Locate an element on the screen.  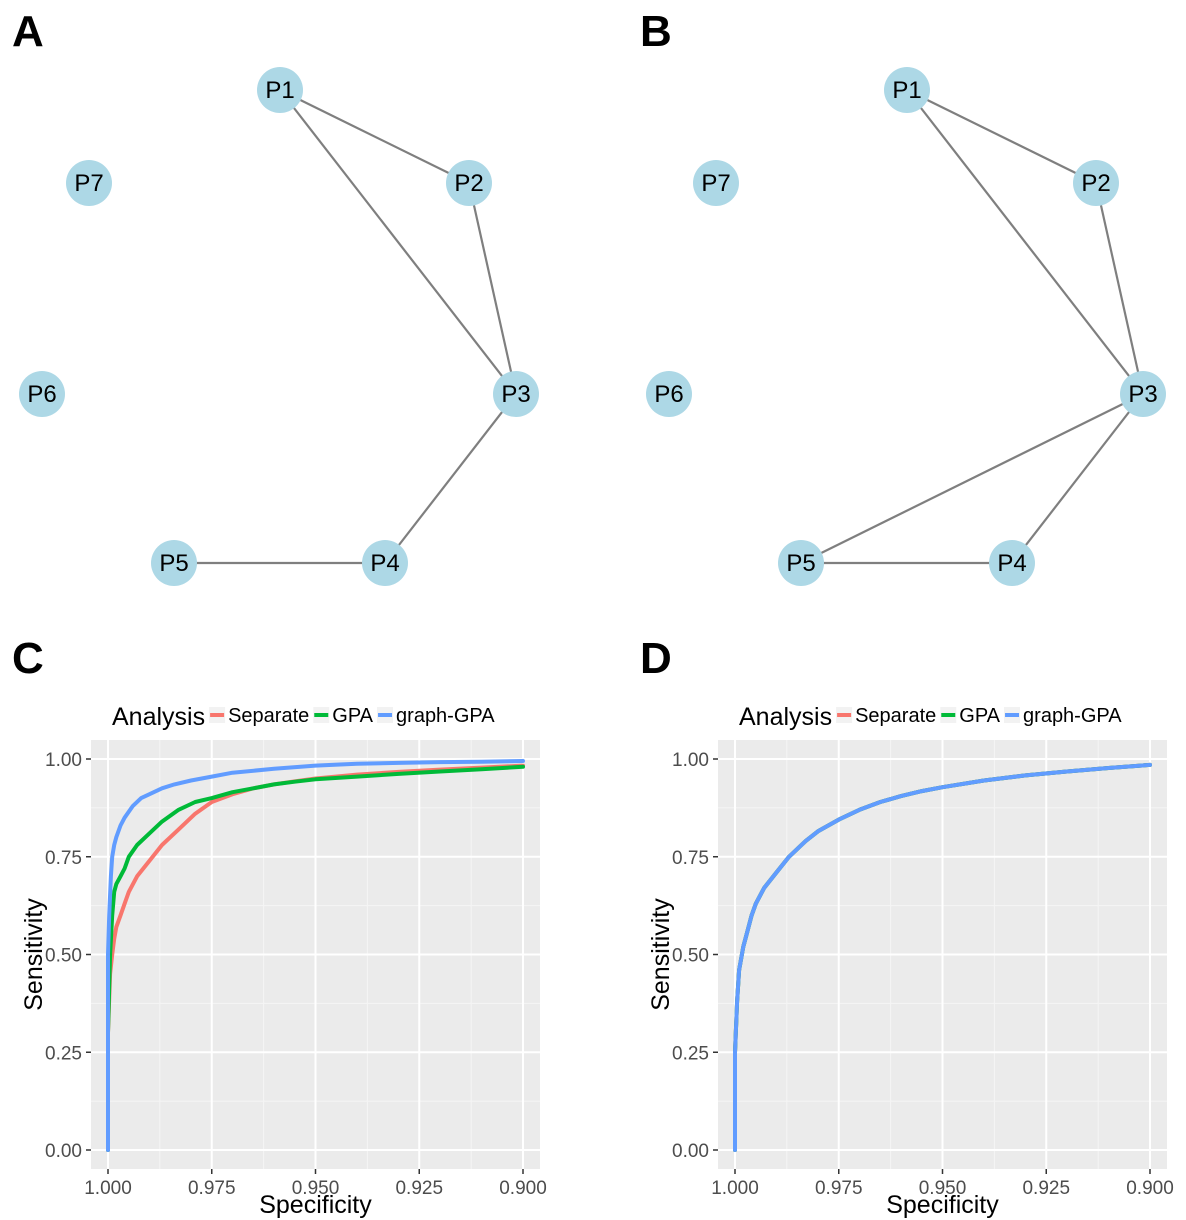
edge-p3-p5 is located at coordinates (972, 478).